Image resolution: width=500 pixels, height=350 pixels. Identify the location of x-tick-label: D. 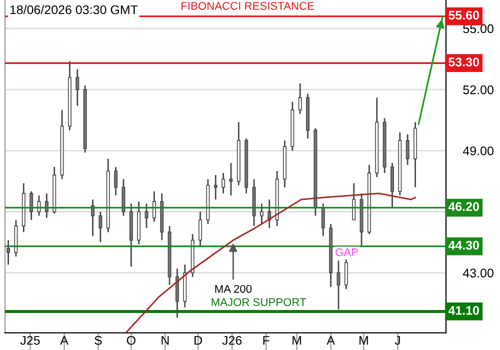
(198, 340).